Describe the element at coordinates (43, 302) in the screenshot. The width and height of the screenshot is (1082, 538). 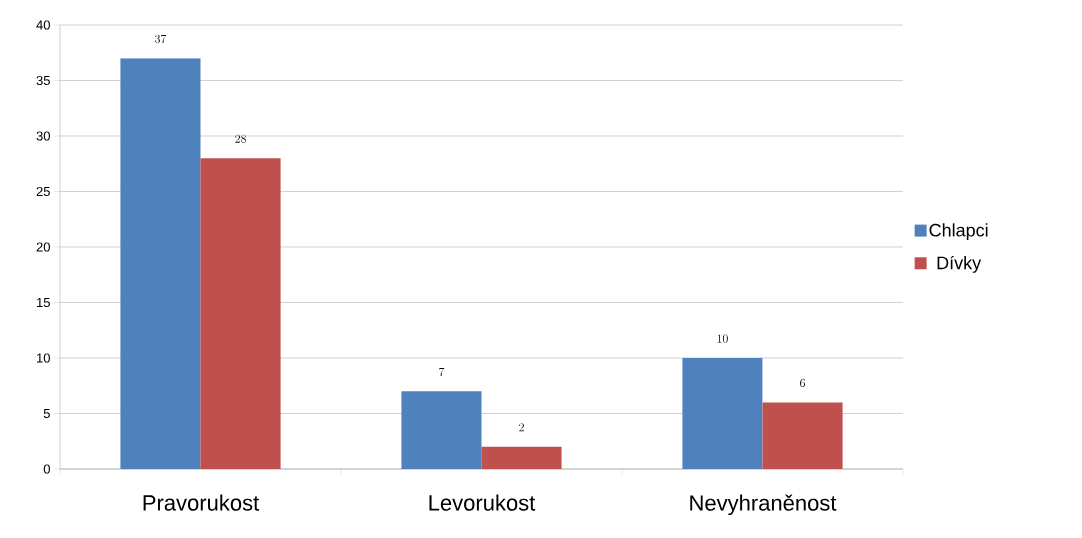
I see `y-tick-label: 15` at that location.